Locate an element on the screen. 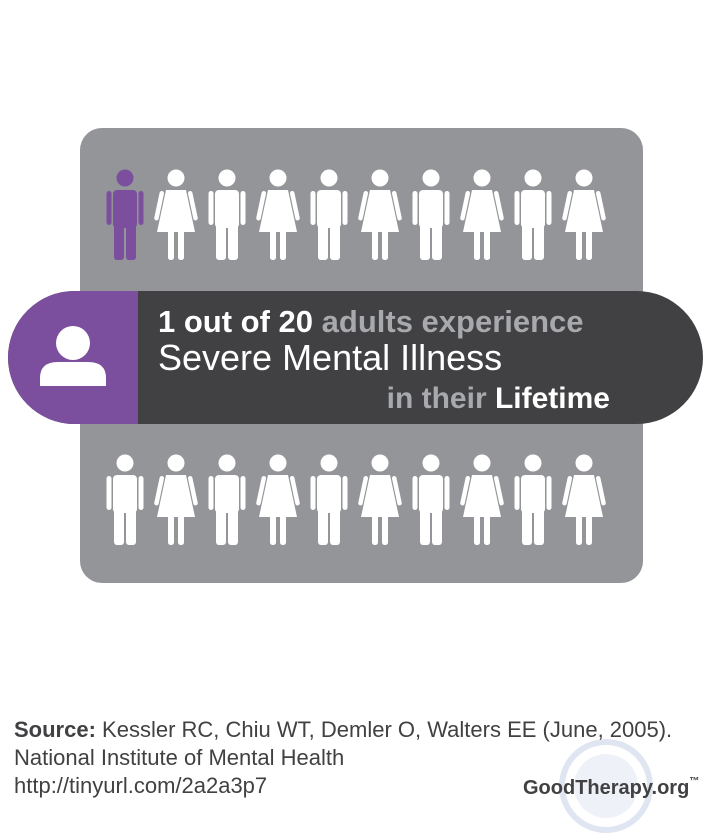 The width and height of the screenshot is (706, 837). tagline-emphasis: Lifetime is located at coordinates (552, 398).